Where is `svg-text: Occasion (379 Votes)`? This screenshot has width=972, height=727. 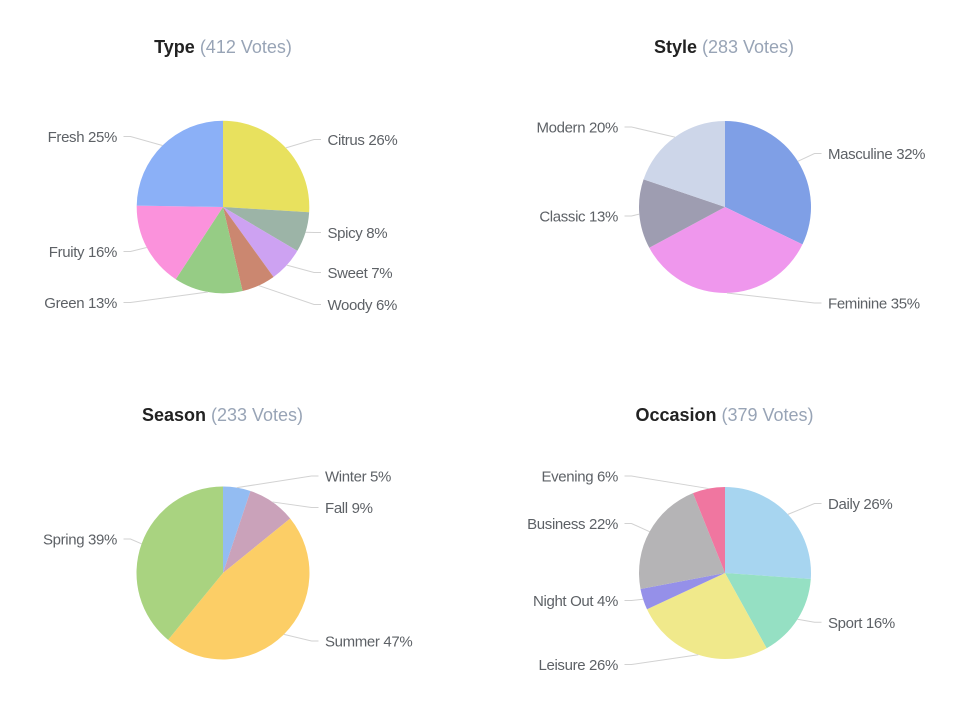 svg-text: Occasion (379 Votes) is located at coordinates (724, 415).